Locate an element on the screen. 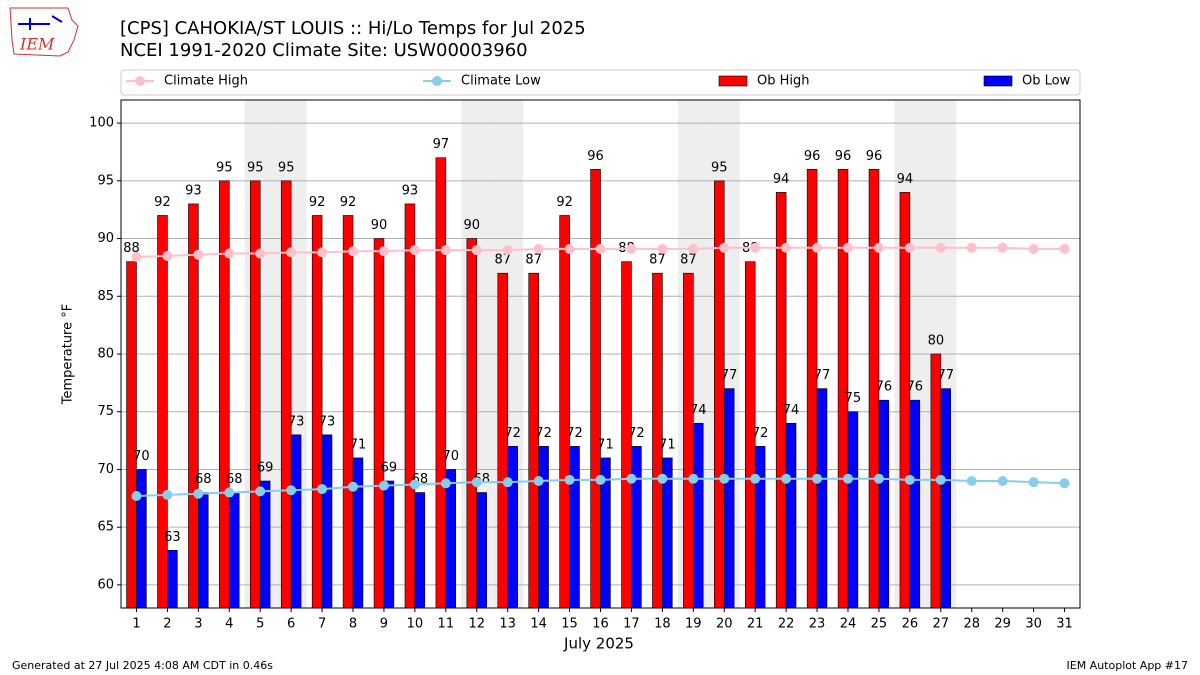 The image size is (1200, 675). y-tick-label: 65 is located at coordinates (105, 527).